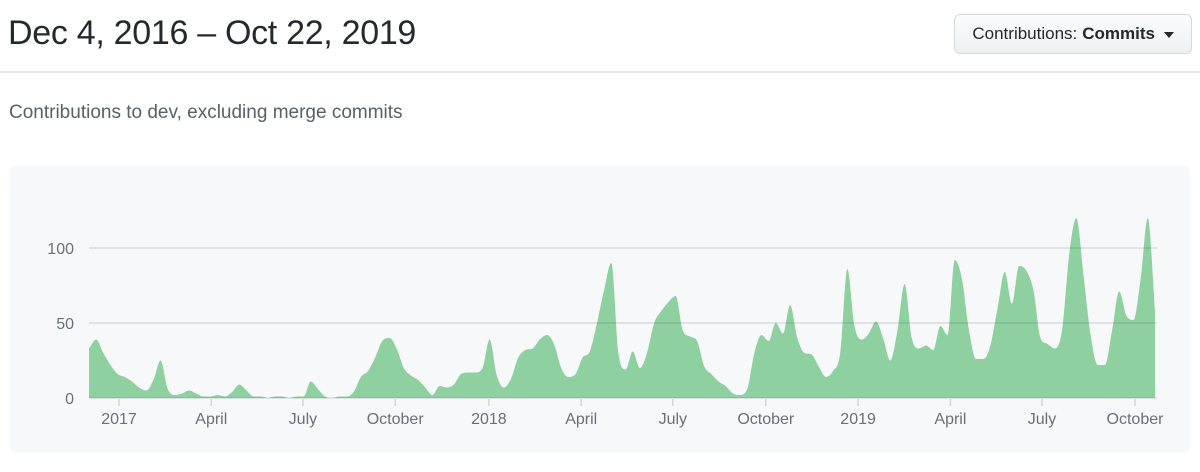  Describe the element at coordinates (69, 399) in the screenshot. I see `y-tick-label: 0` at that location.